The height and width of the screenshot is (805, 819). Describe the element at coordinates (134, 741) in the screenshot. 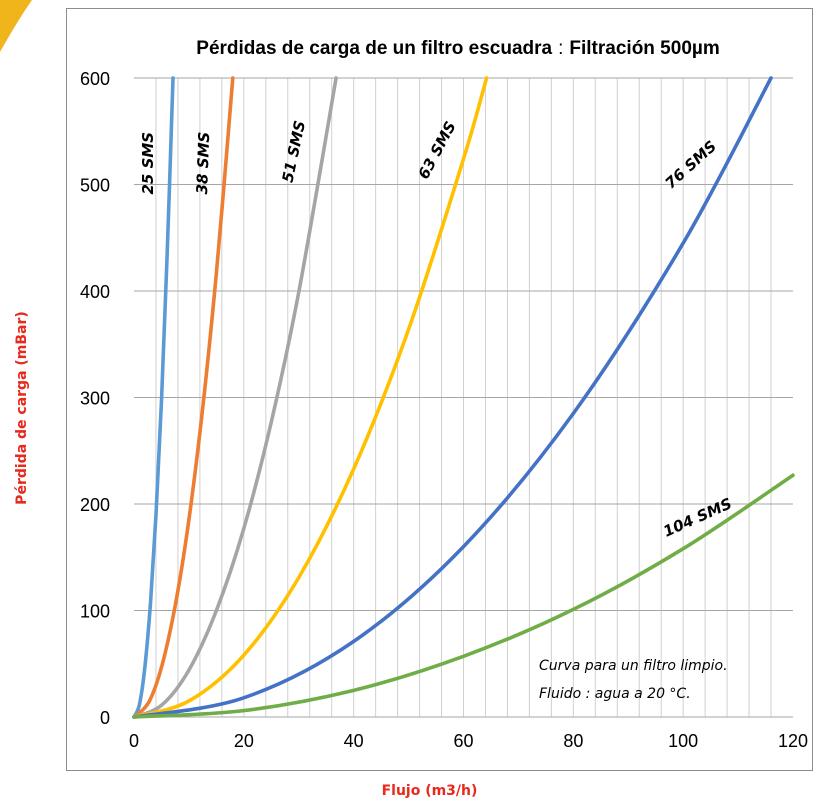

I see `x-tick-label: 0` at that location.